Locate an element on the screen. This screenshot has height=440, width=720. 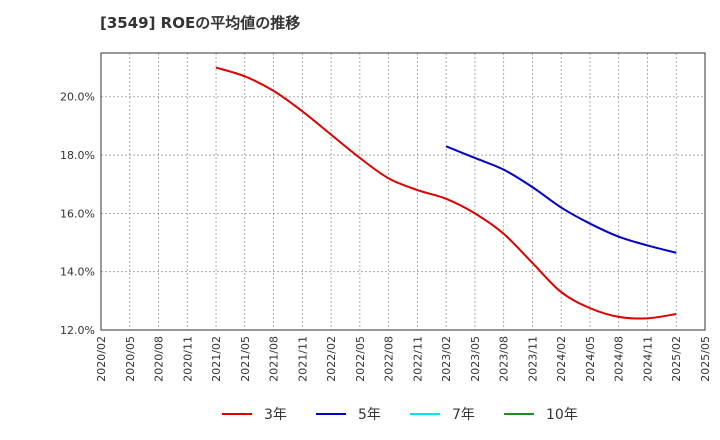
legend-label-4: 10年 is located at coordinates (562, 415).